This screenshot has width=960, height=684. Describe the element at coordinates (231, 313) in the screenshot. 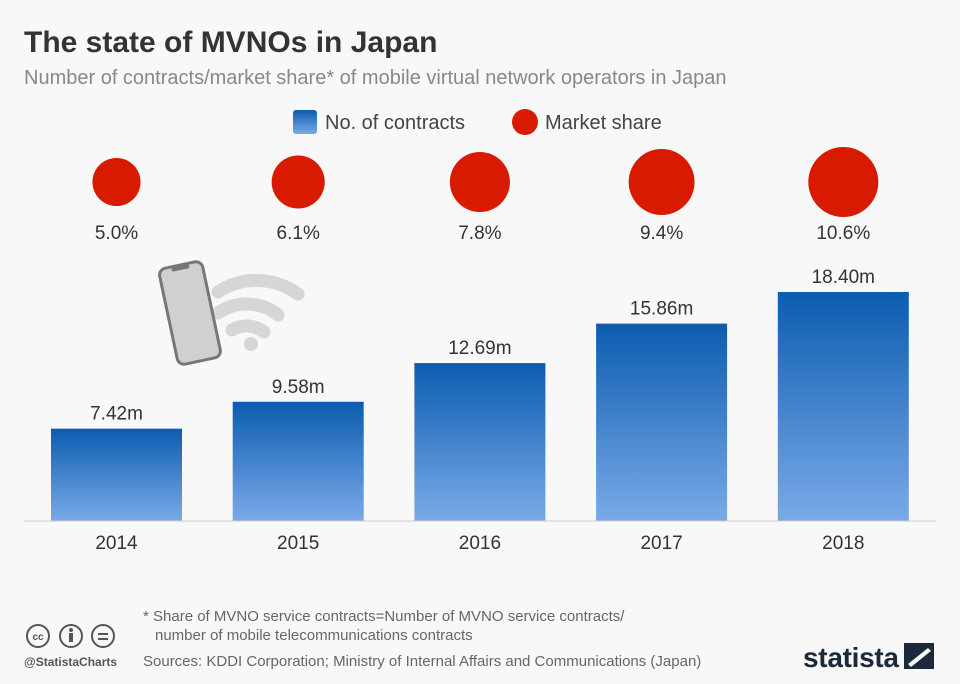

I see `phone-wifi-icon` at that location.